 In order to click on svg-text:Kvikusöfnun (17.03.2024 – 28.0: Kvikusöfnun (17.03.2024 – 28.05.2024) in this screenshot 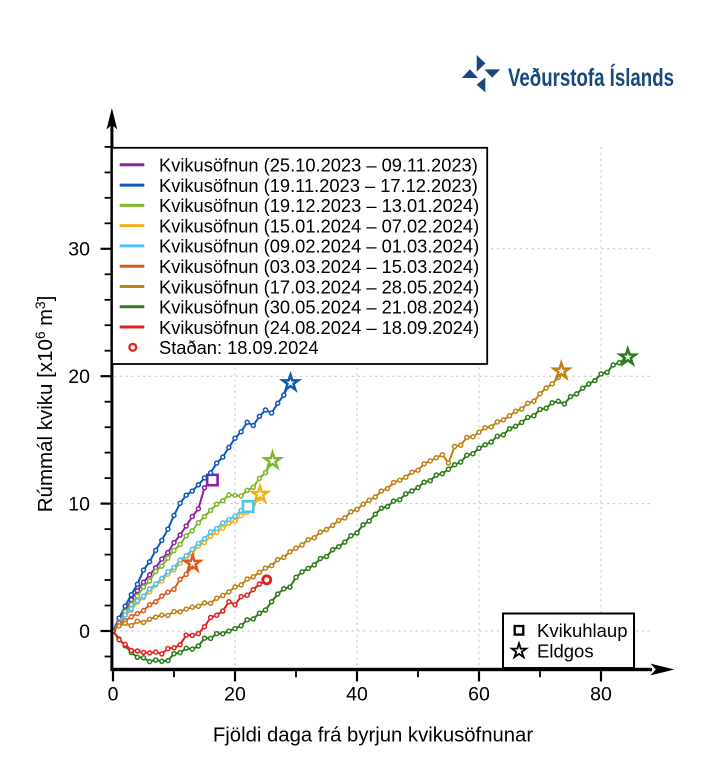, I will do `click(319, 286)`.